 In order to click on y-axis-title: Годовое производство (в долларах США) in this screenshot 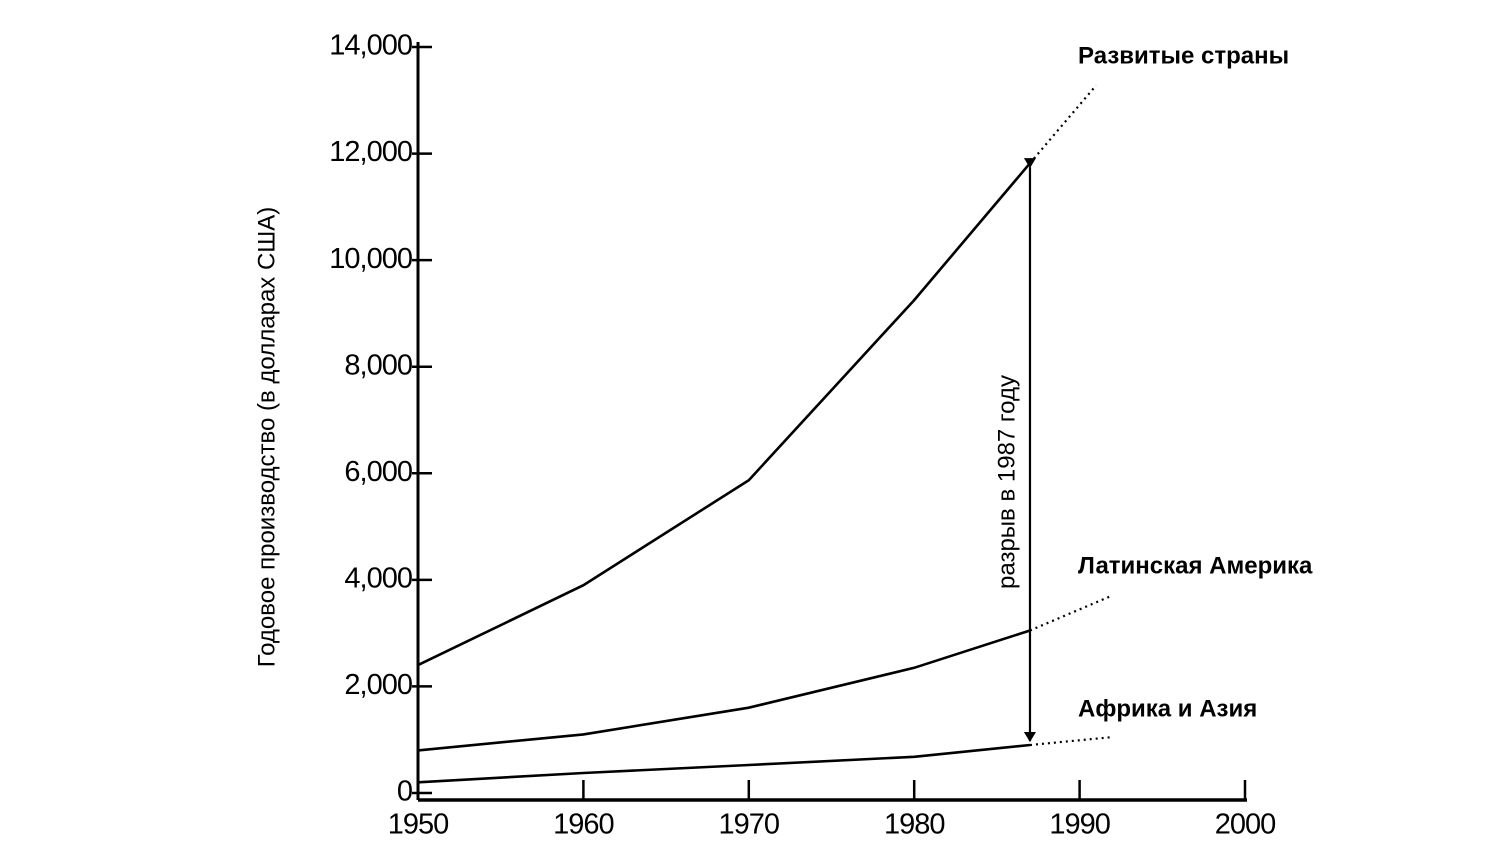, I will do `click(266, 437)`.